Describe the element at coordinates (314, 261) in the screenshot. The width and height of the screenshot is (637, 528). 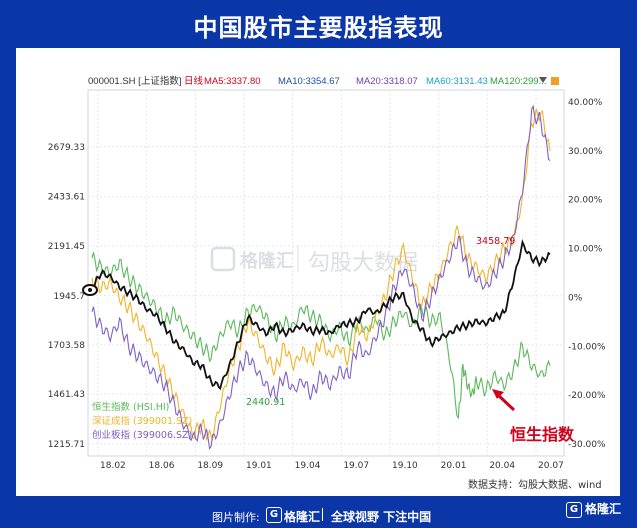
I see `watermark: 格隆汇 勾股大数据` at that location.